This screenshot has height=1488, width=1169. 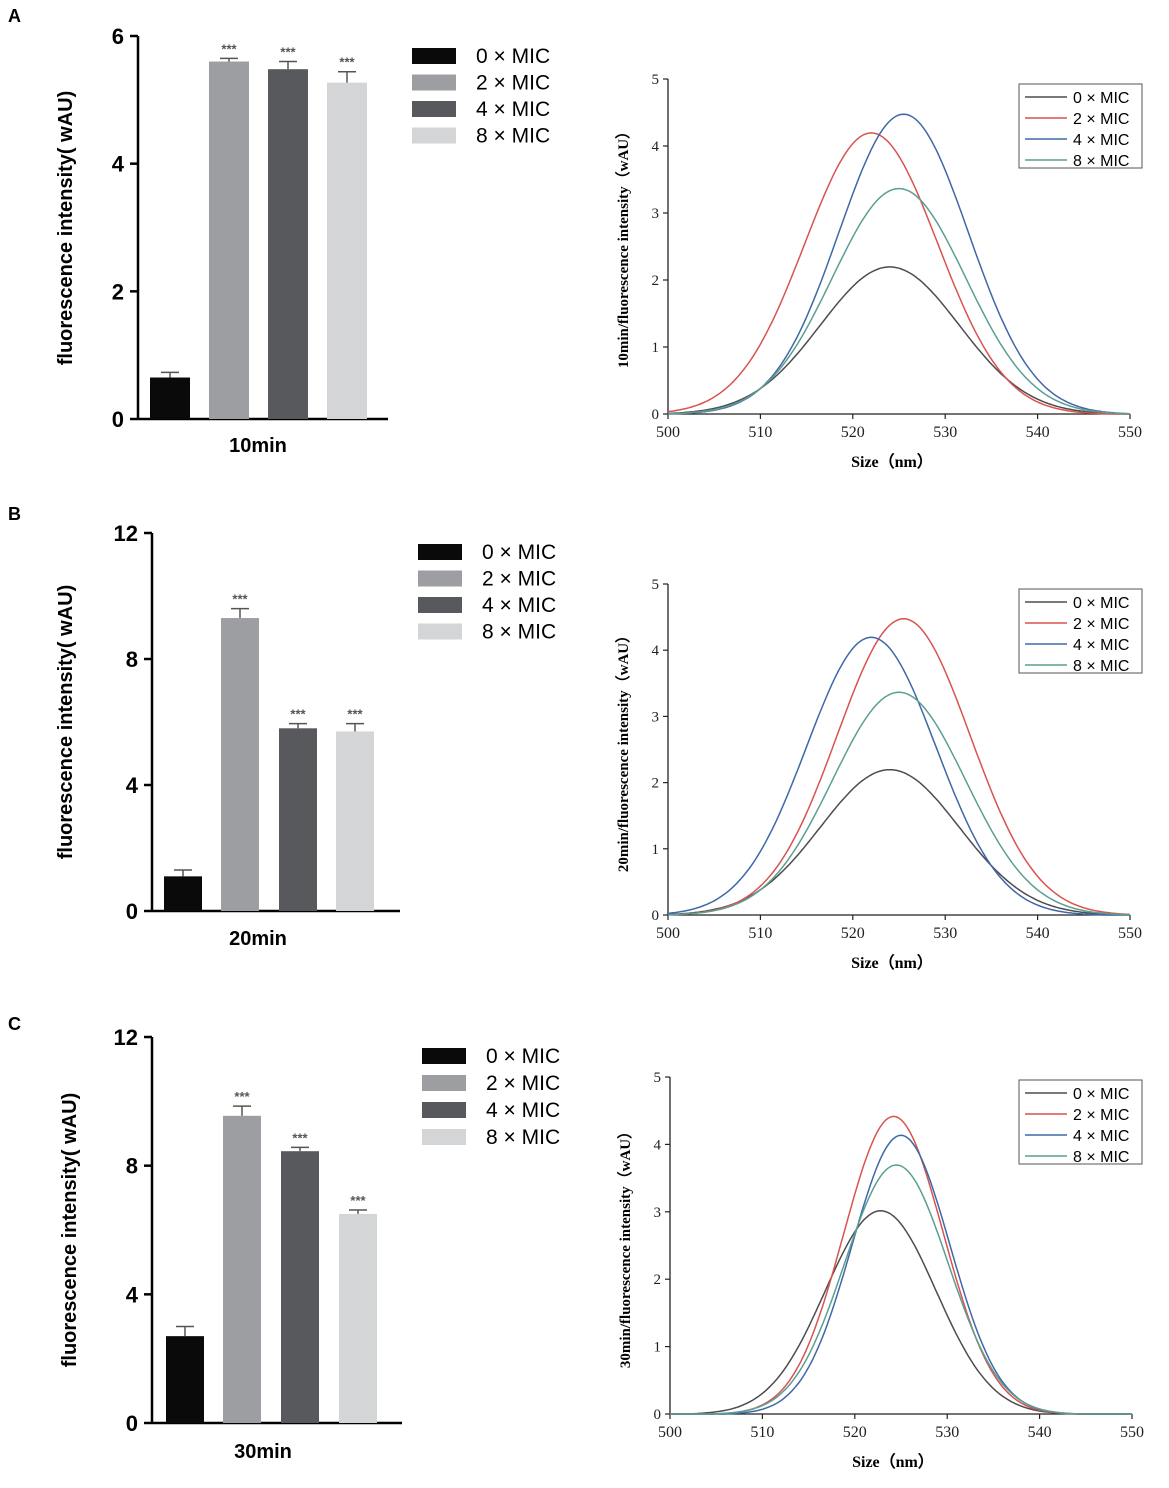 I want to click on panel-letter-c: C, so click(x=14, y=1024).